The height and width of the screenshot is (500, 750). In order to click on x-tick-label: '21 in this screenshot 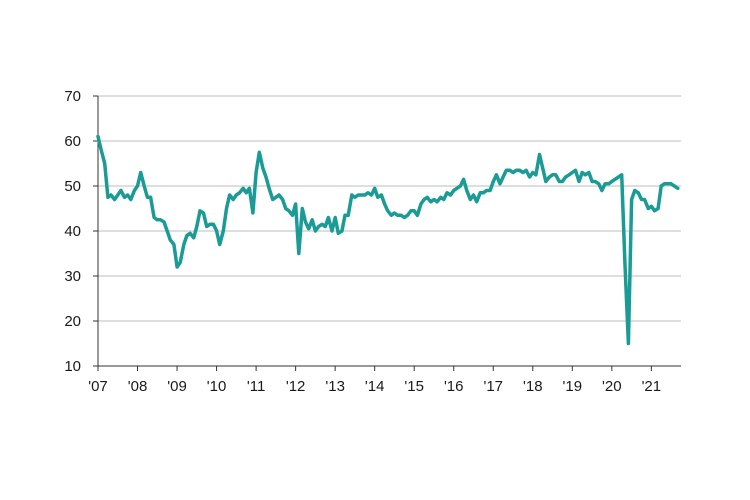, I will do `click(652, 386)`.